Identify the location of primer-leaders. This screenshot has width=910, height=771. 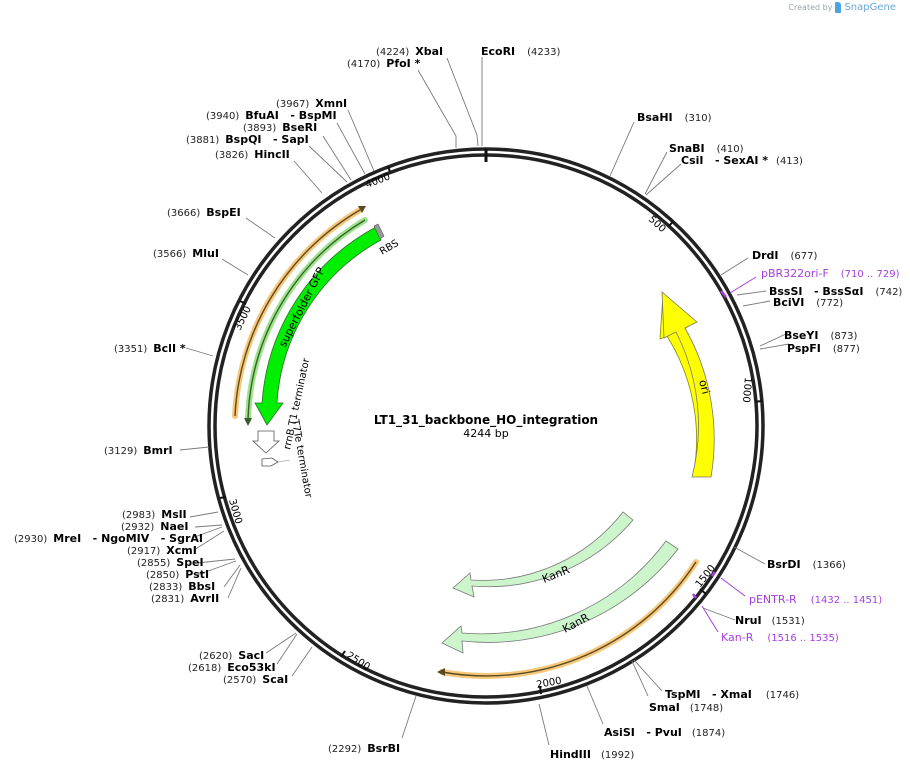
(724, 454).